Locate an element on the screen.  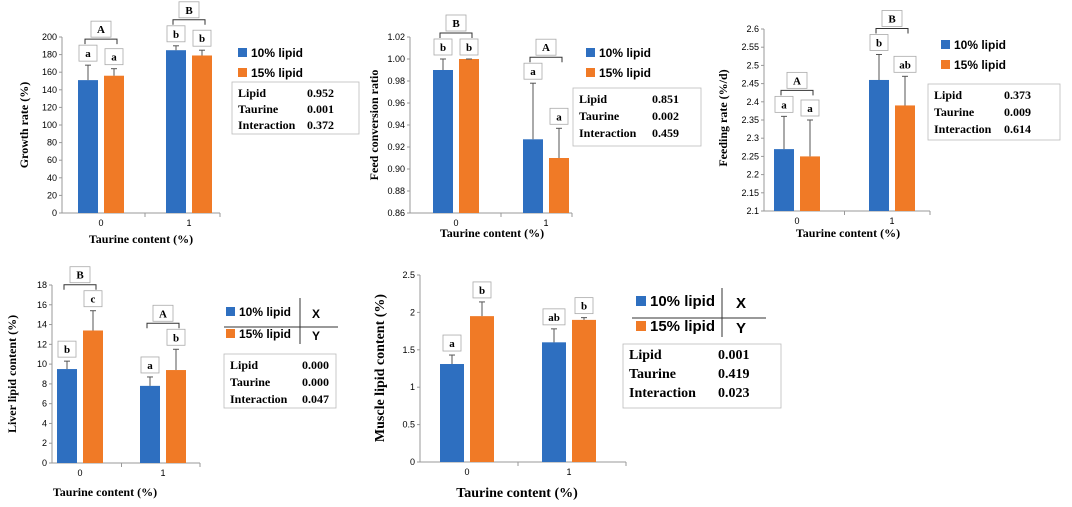
y-tick-label: 8 is located at coordinates (44, 384).